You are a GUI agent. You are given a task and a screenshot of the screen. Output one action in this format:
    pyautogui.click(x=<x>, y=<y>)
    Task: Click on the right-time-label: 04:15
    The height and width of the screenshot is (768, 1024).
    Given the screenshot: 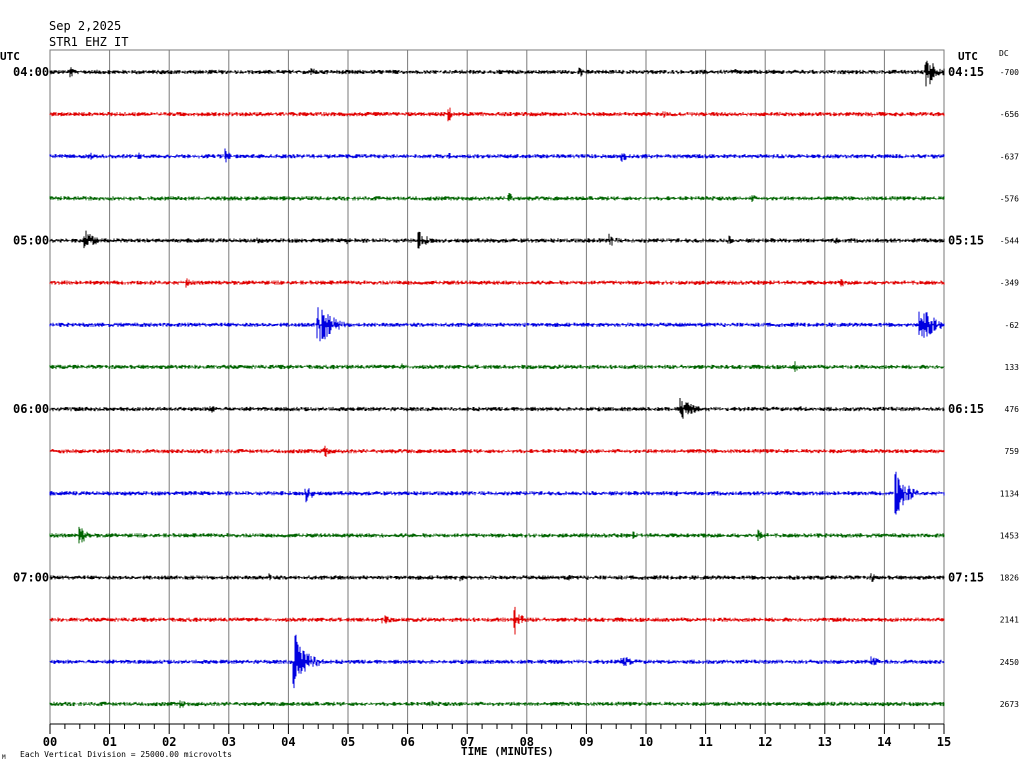 What is the action you would take?
    pyautogui.click(x=966, y=72)
    